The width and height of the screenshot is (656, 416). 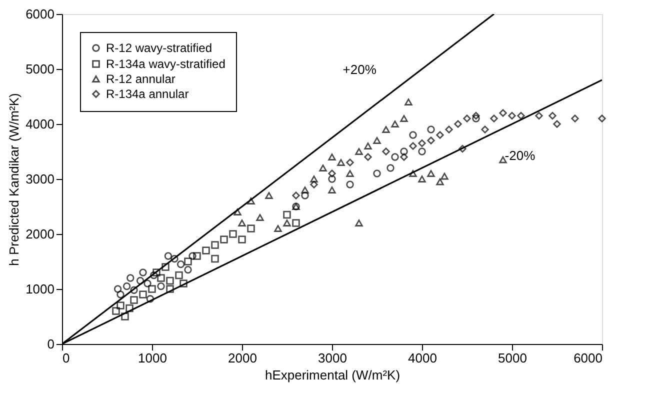 I want to click on x-tick-label: 6000, so click(x=588, y=358).